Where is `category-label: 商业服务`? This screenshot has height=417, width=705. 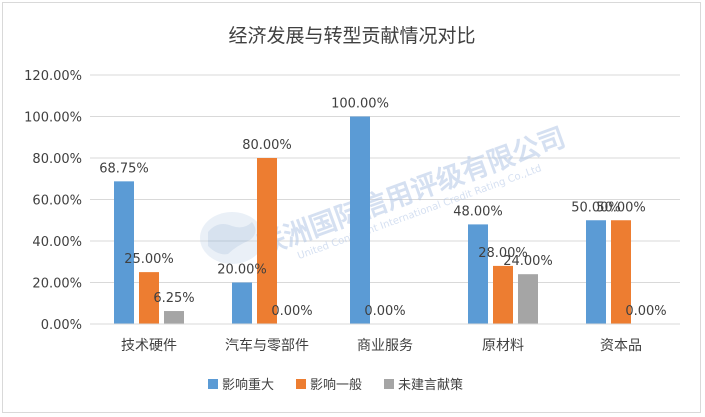
category-label: 商业服务 is located at coordinates (385, 346).